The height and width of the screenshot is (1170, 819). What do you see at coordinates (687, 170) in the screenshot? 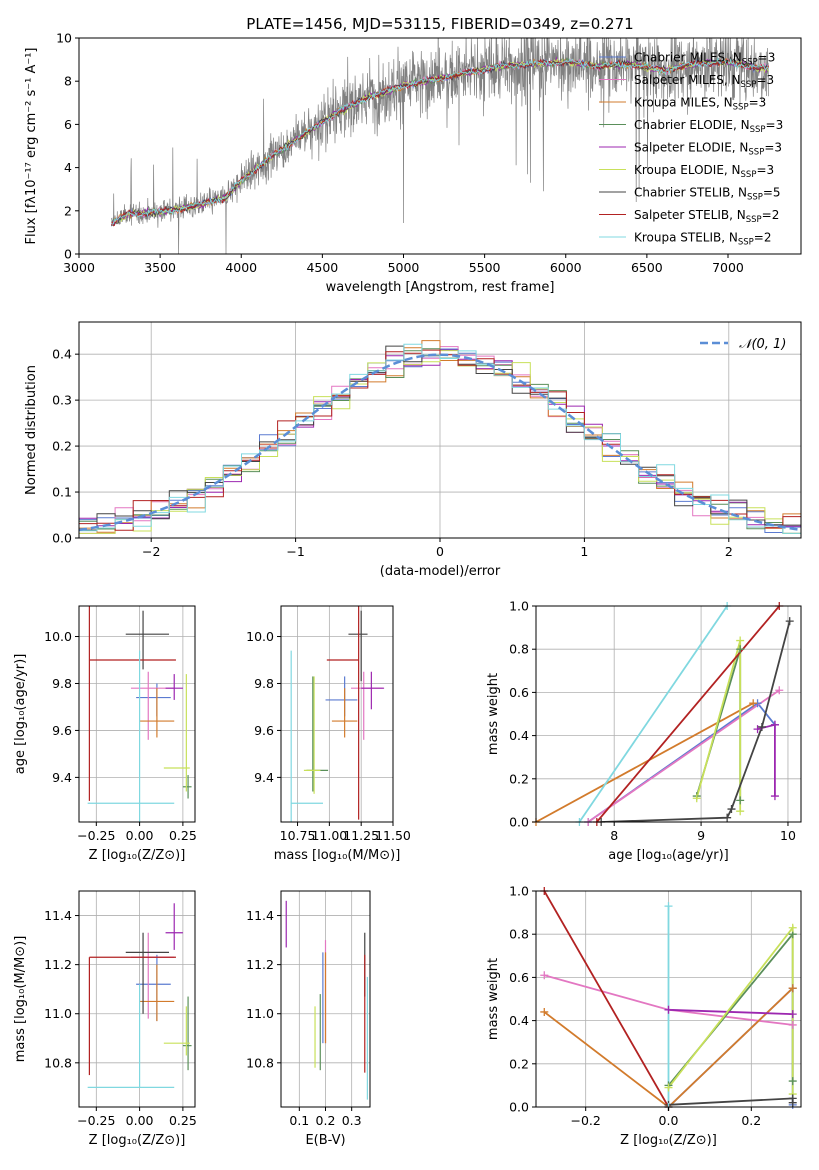
I see `legend-name: Kroupa ELODIE, N` at bounding box center [687, 170].